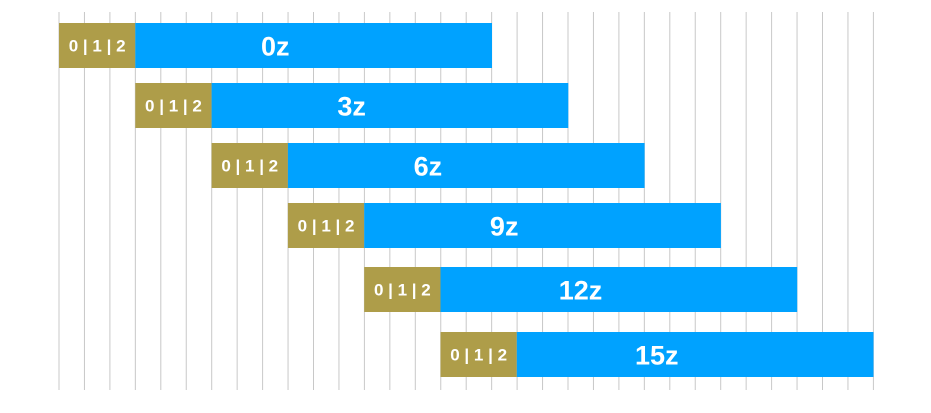 The width and height of the screenshot is (931, 413). I want to click on bar-label: 15z, so click(657, 356).